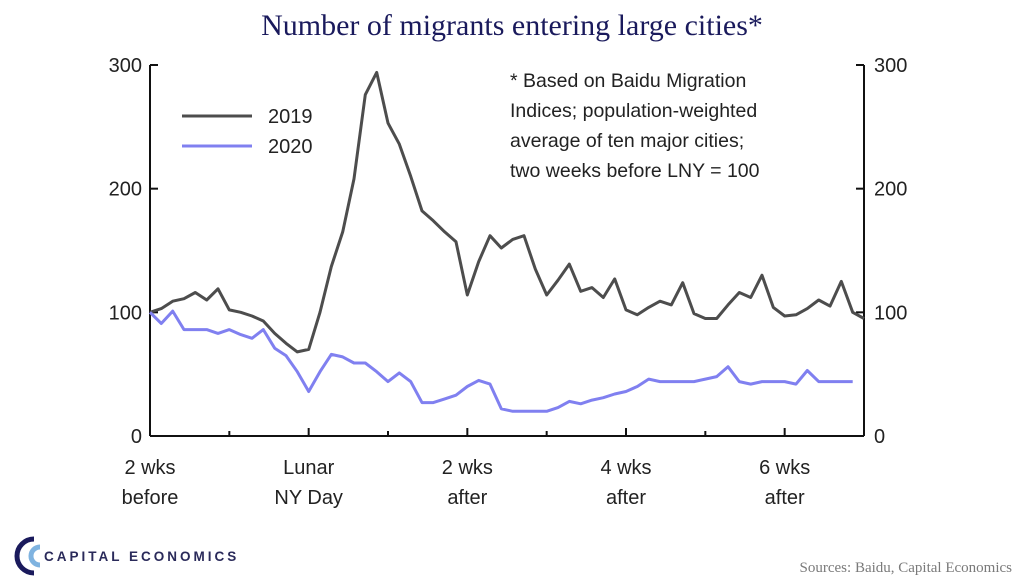  Describe the element at coordinates (290, 147) in the screenshot. I see `legend-label-2020: 2020` at that location.